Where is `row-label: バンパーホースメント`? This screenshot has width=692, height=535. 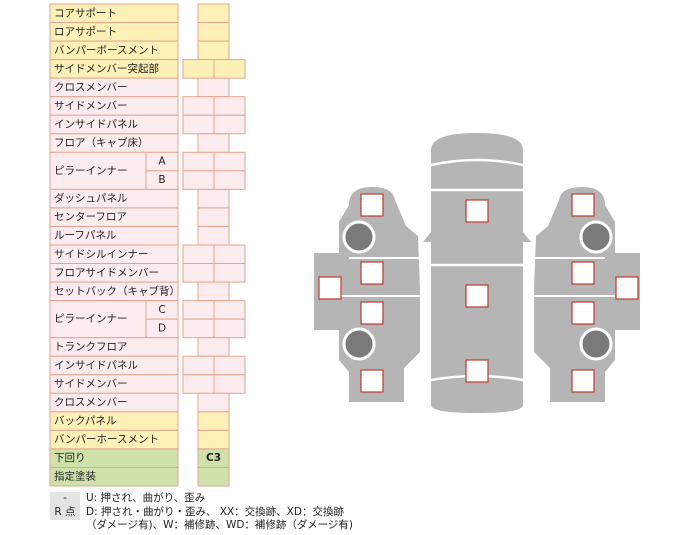 row-label: バンパーホースメント is located at coordinates (106, 440).